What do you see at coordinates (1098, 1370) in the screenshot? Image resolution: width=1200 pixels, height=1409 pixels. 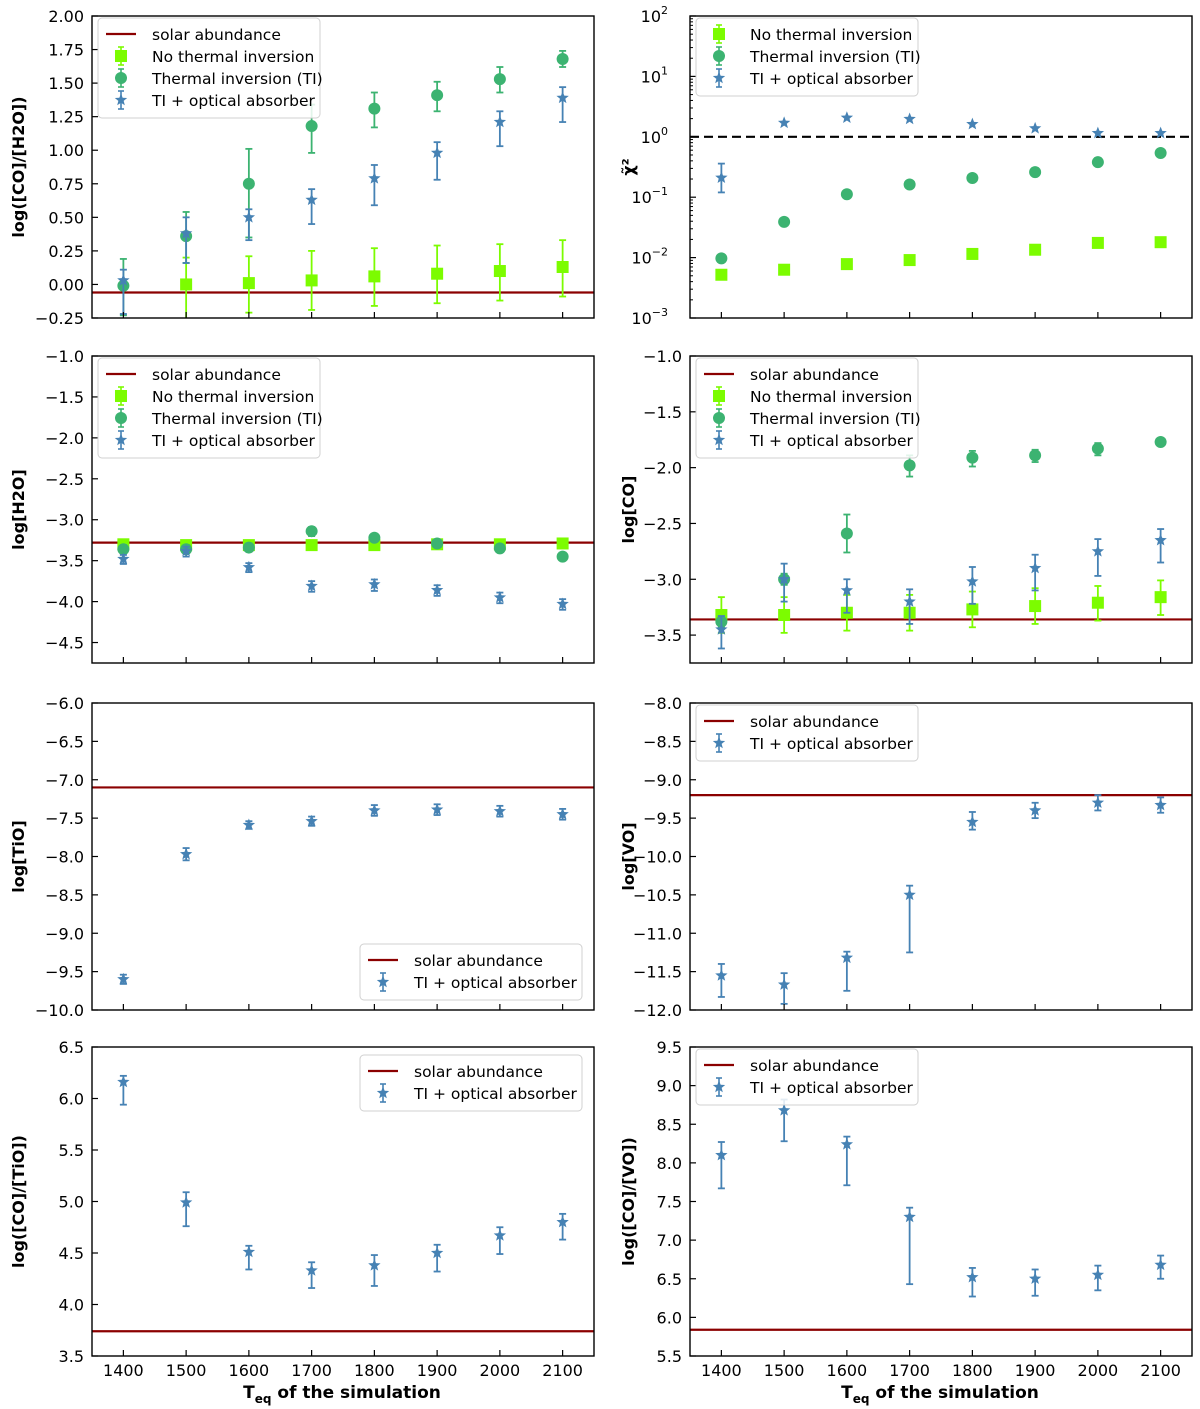 I see `x-tick-label: 2000` at bounding box center [1098, 1370].